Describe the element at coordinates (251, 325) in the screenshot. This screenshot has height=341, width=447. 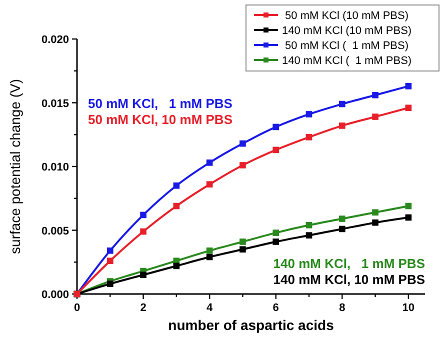
I see `x-axis-title: number of aspartic acids` at that location.